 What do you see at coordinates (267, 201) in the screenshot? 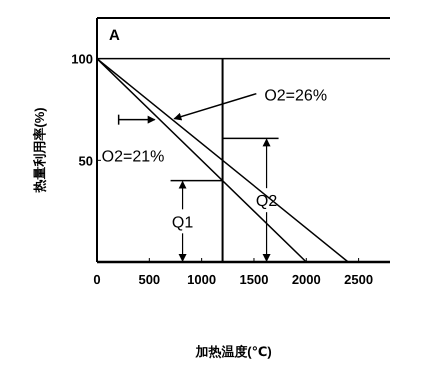
I see `annotation: Q2` at bounding box center [267, 201].